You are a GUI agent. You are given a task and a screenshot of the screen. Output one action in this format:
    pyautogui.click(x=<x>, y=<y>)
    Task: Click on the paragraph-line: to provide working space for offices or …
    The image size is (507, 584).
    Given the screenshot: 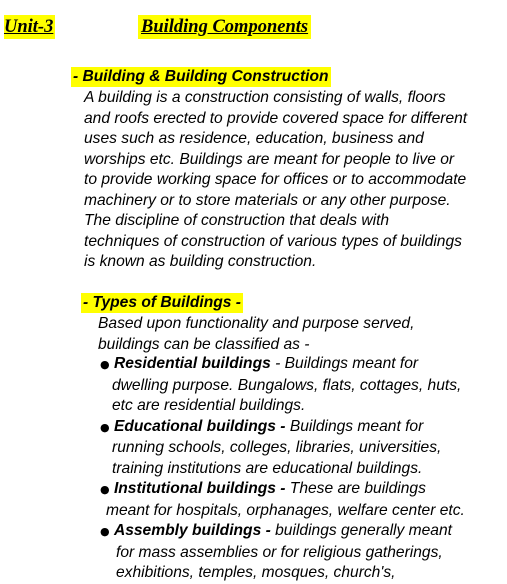 What is the action you would take?
    pyautogui.click(x=275, y=179)
    